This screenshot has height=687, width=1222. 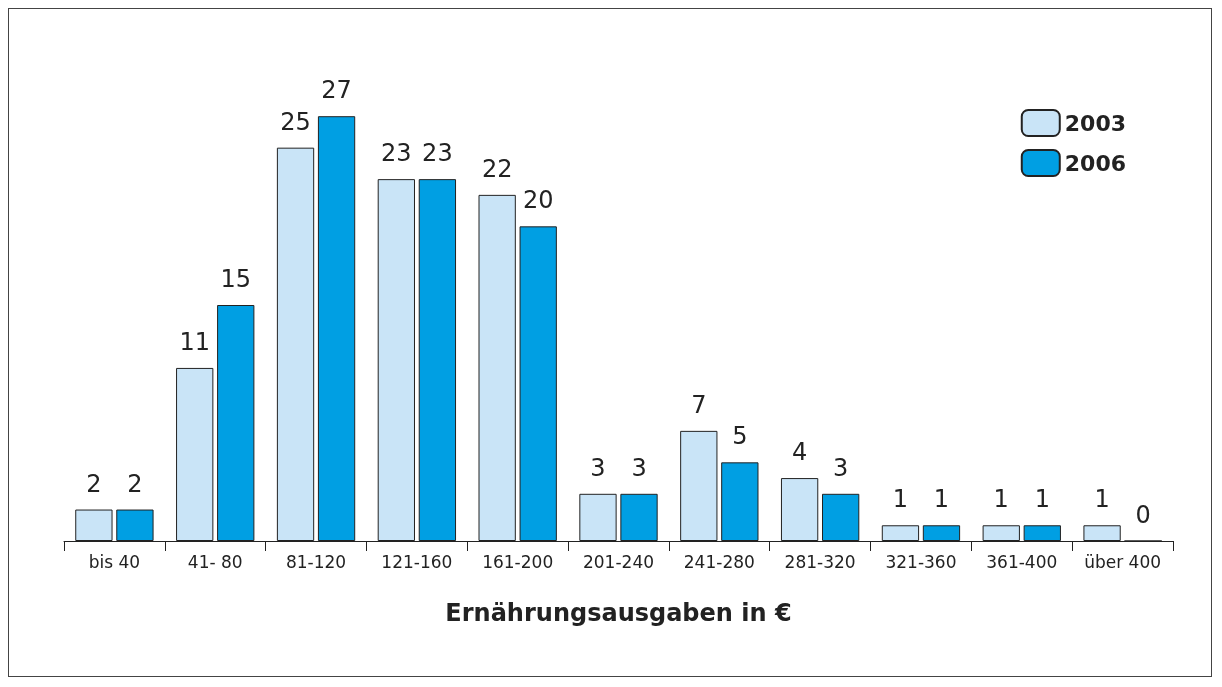 I want to click on x-tick-label: 81-120, so click(x=316, y=561).